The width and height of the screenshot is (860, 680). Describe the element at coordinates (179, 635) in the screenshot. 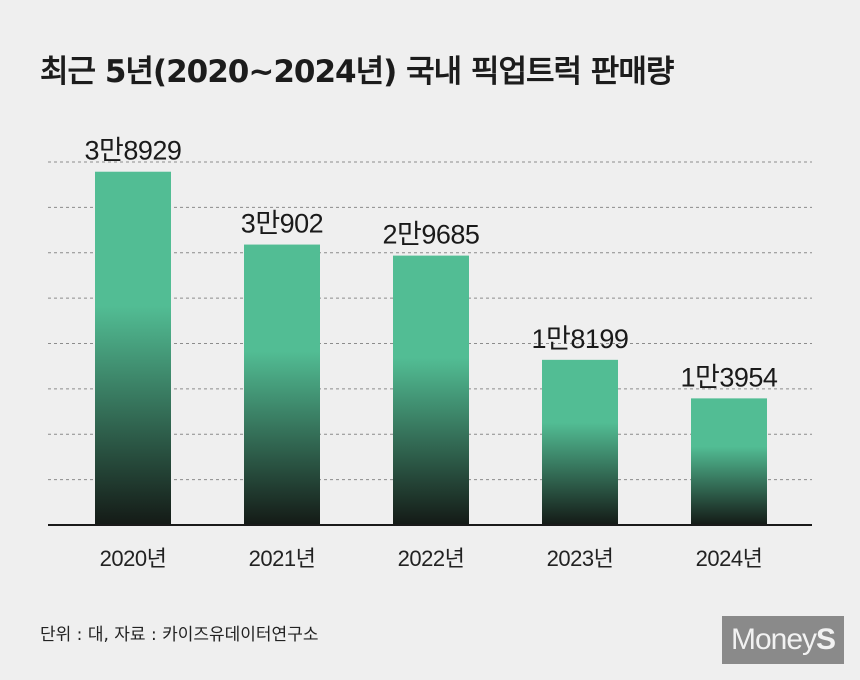

I see `source-note: 단위 : 대, 자료 : 카이즈유데이터연구소` at that location.